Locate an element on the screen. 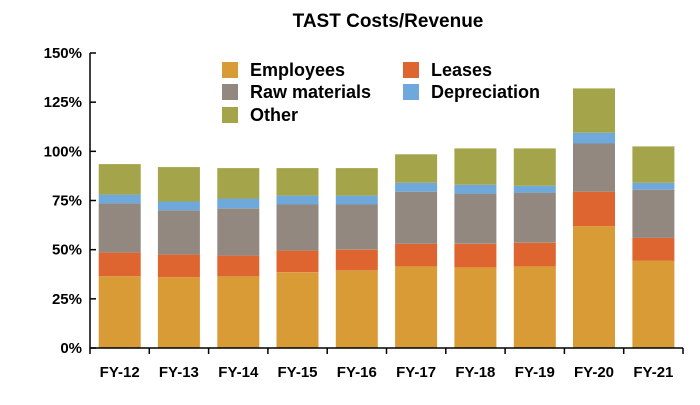 This screenshot has width=700, height=405. x-tick-label: FY-19 is located at coordinates (535, 372).